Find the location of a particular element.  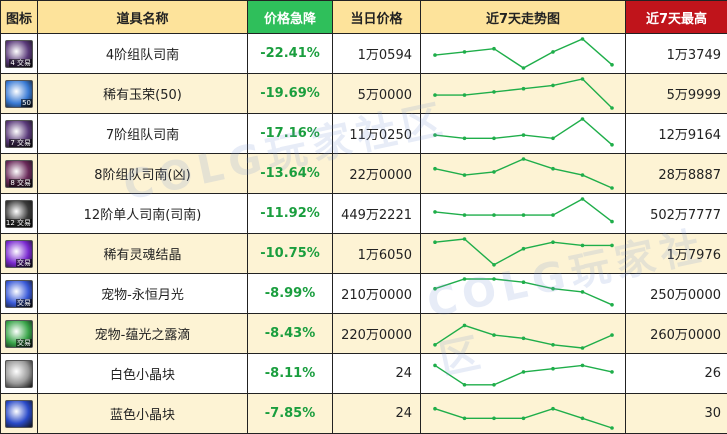

compass-icon: 8 交易 is located at coordinates (19, 173).